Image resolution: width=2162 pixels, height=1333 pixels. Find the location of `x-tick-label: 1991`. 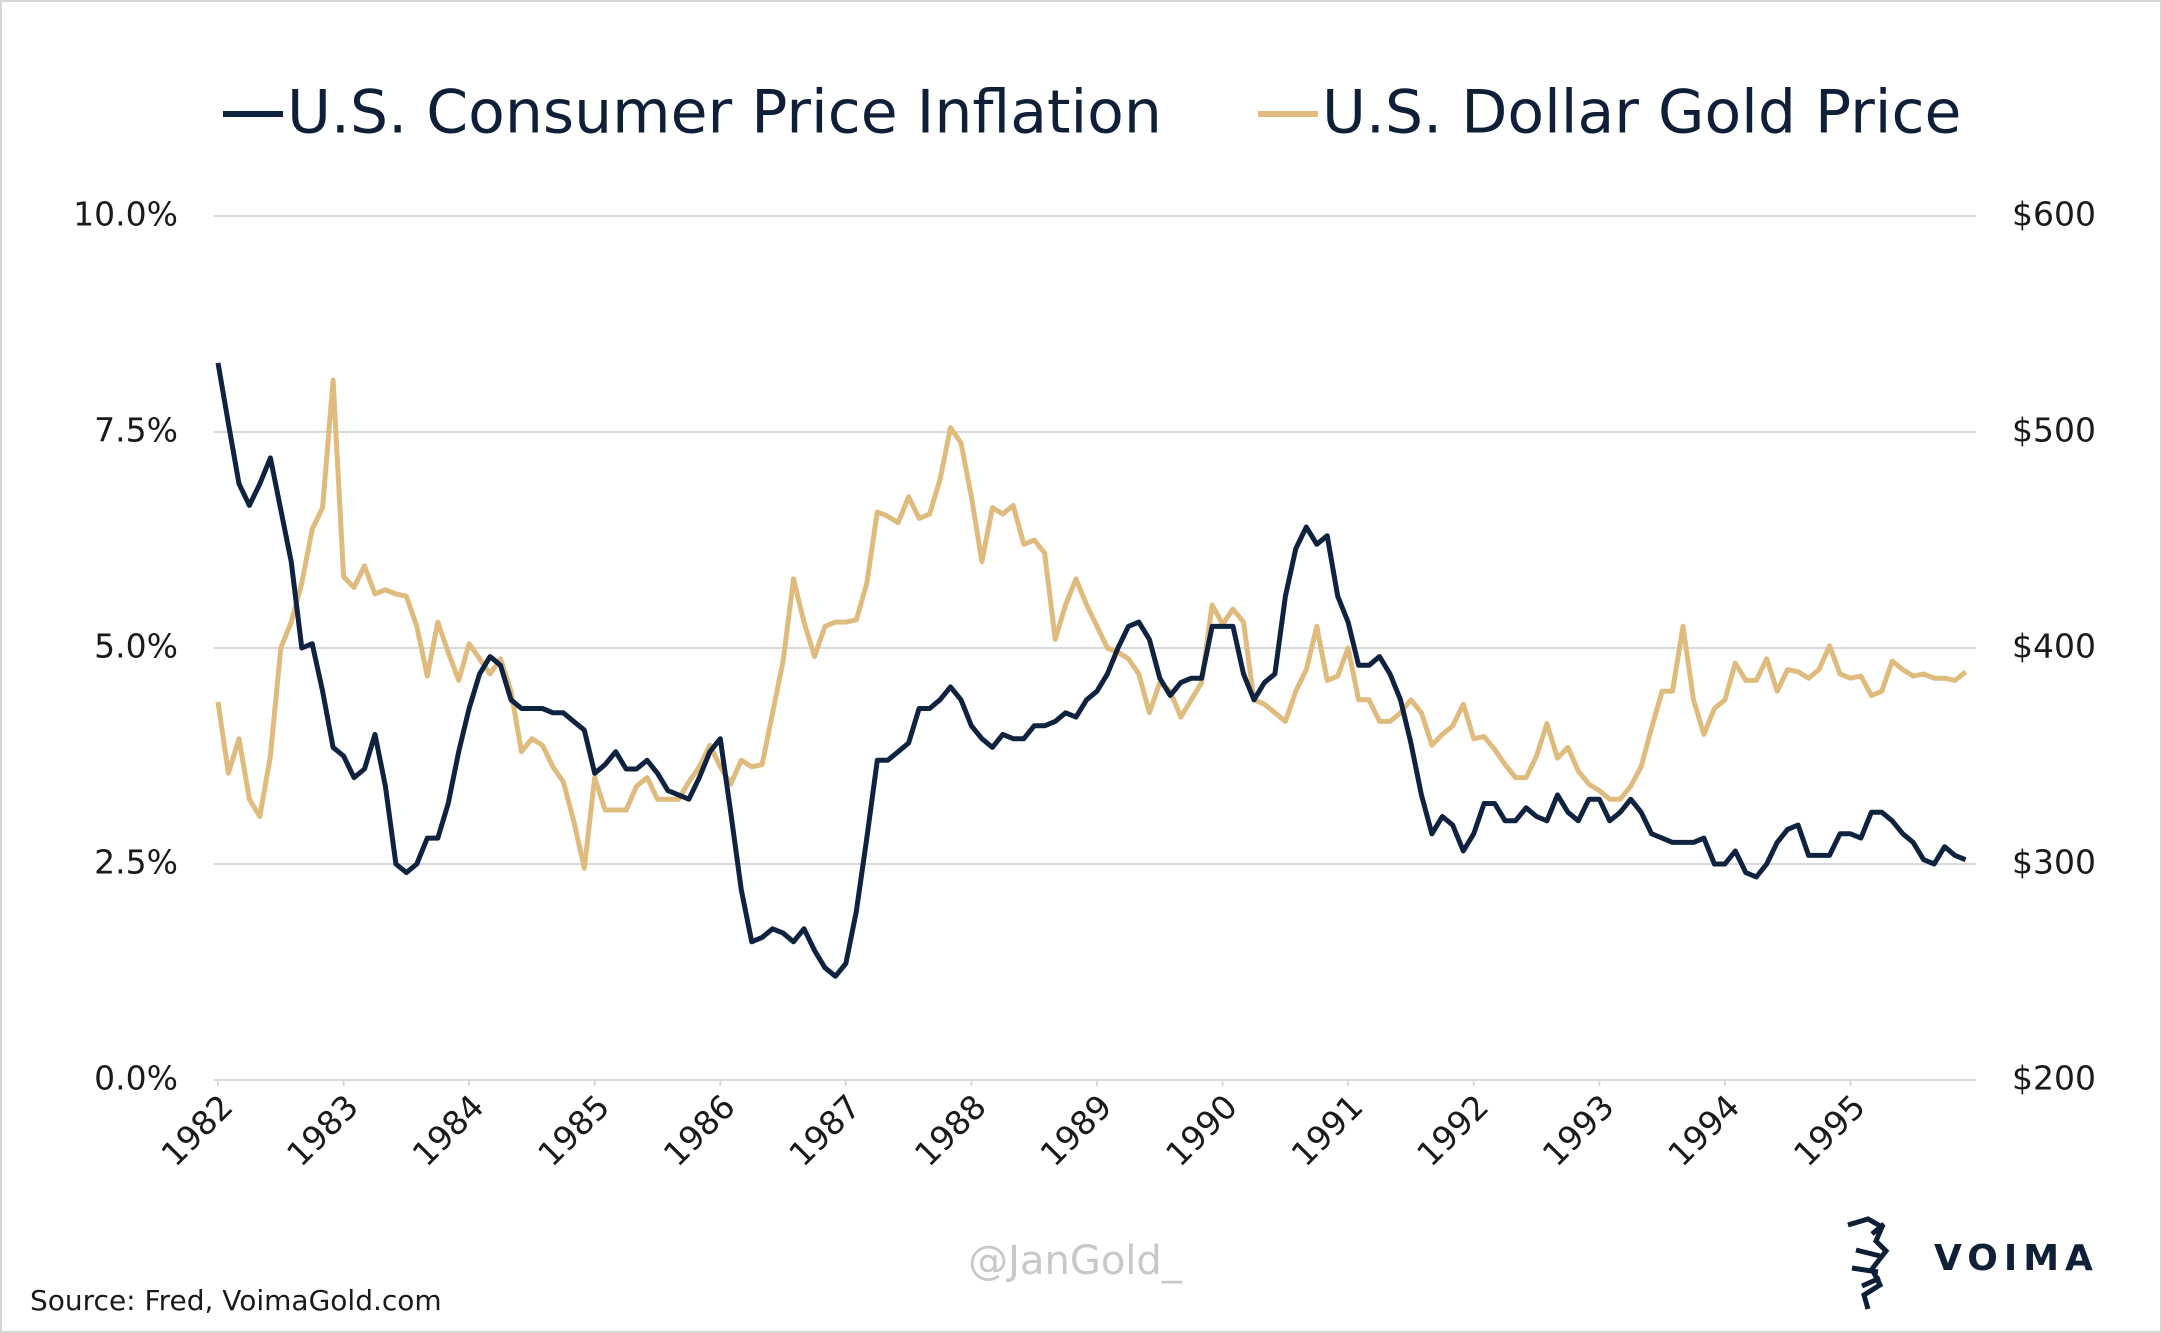

x-tick-label: 1991 is located at coordinates (1327, 1130).